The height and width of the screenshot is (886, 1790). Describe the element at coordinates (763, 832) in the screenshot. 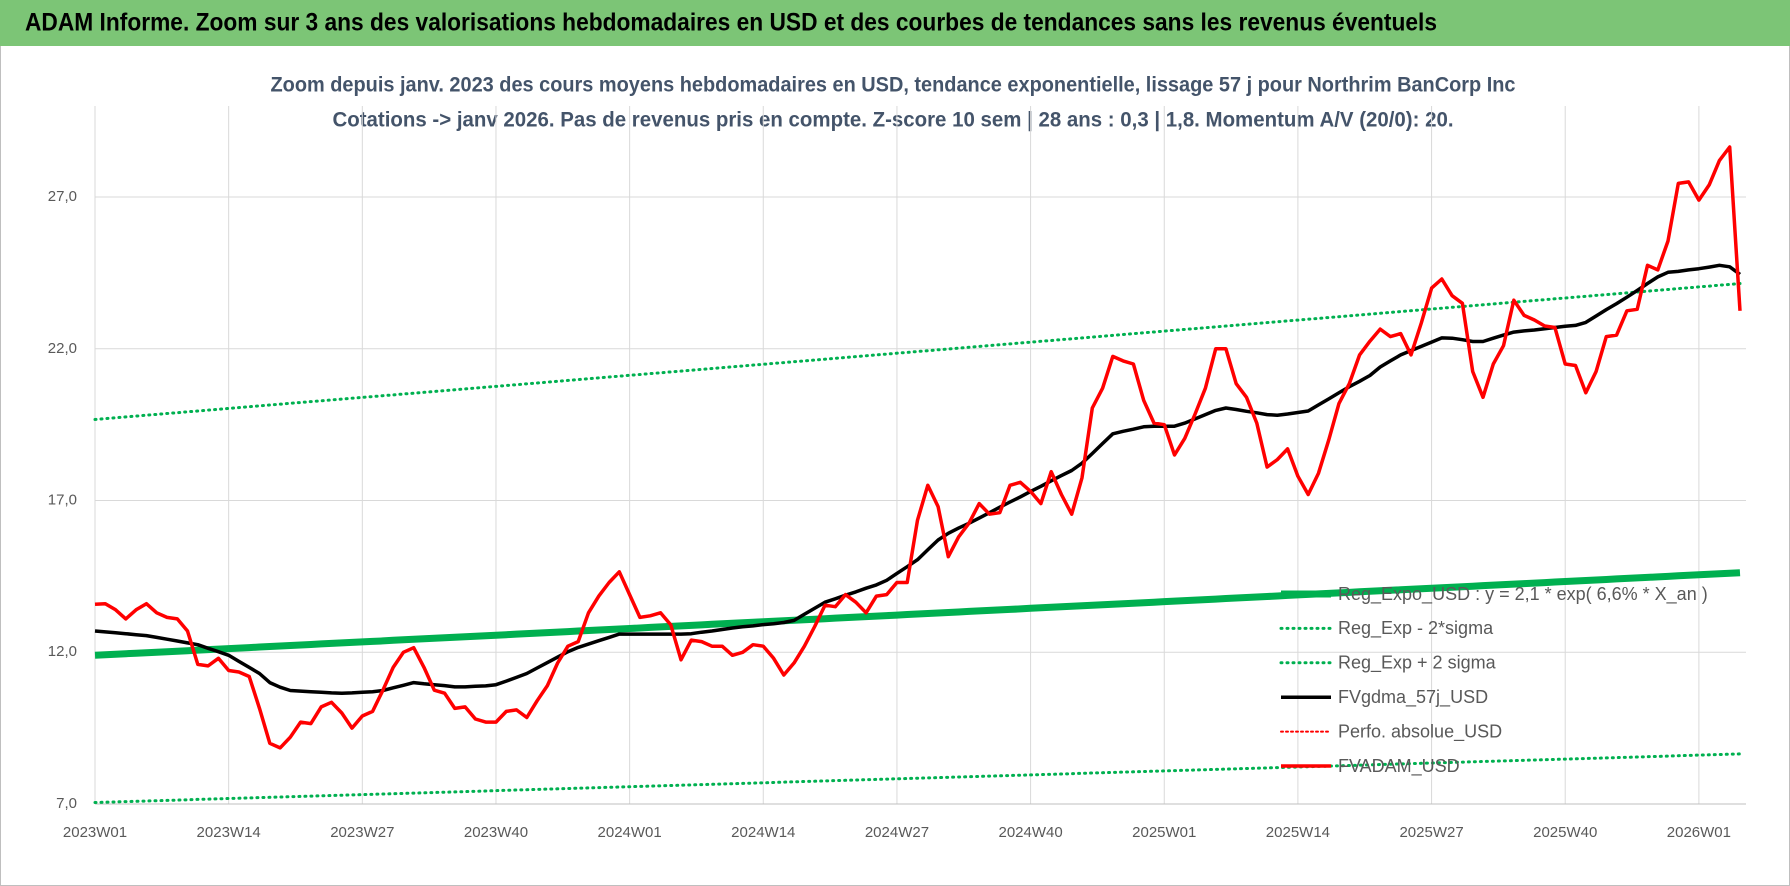

I see `x-tick-label: 2024W14` at that location.